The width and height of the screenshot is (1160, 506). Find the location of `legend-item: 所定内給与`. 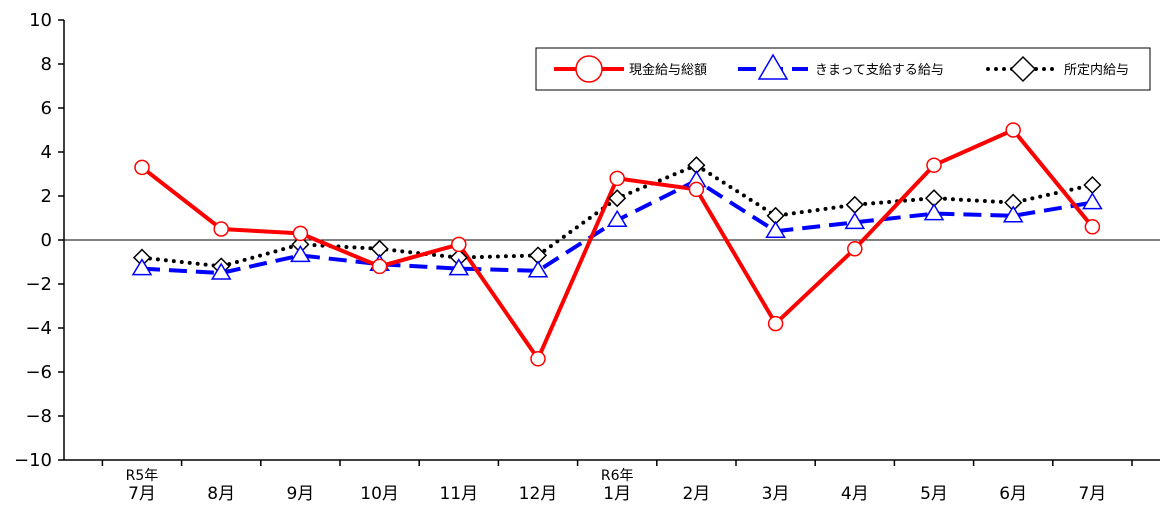

legend-item: 所定内給与 is located at coordinates (1057, 69).